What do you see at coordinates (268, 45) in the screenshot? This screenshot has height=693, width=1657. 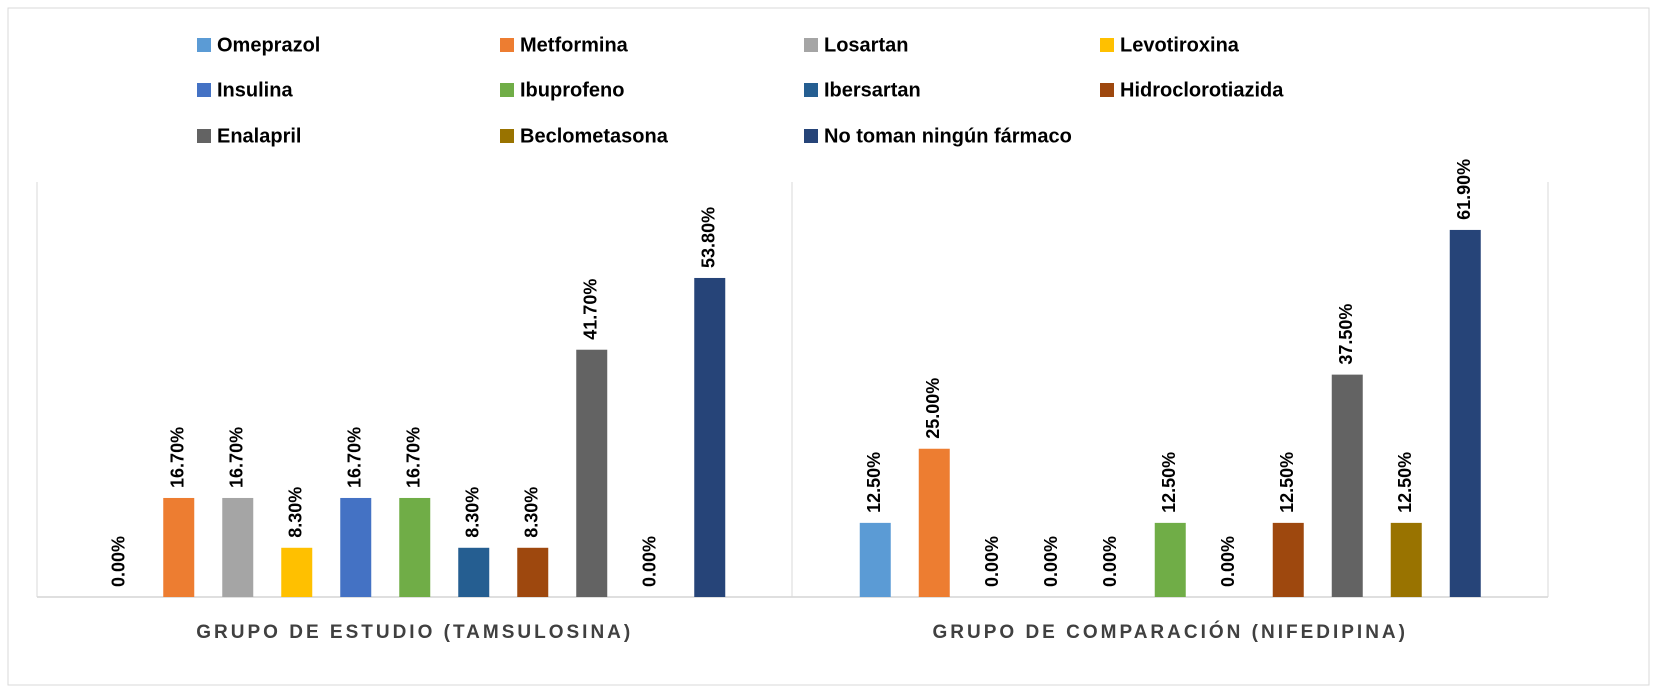 I see `legend-label: Omeprazol` at bounding box center [268, 45].